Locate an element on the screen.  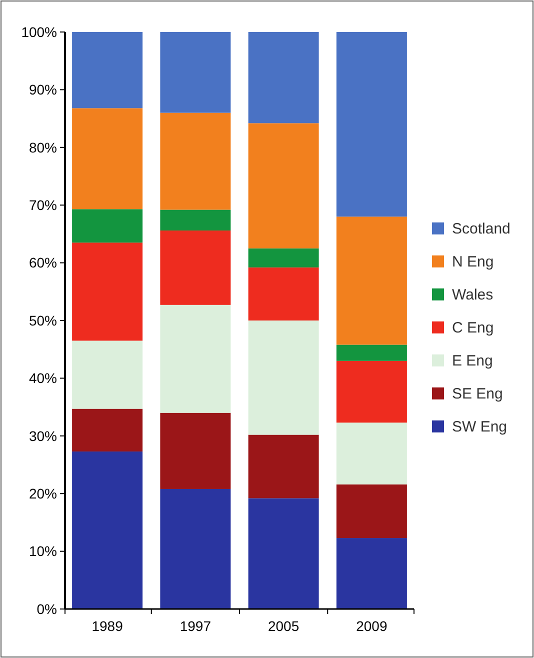
x-tick-label: 1989 is located at coordinates (108, 626).